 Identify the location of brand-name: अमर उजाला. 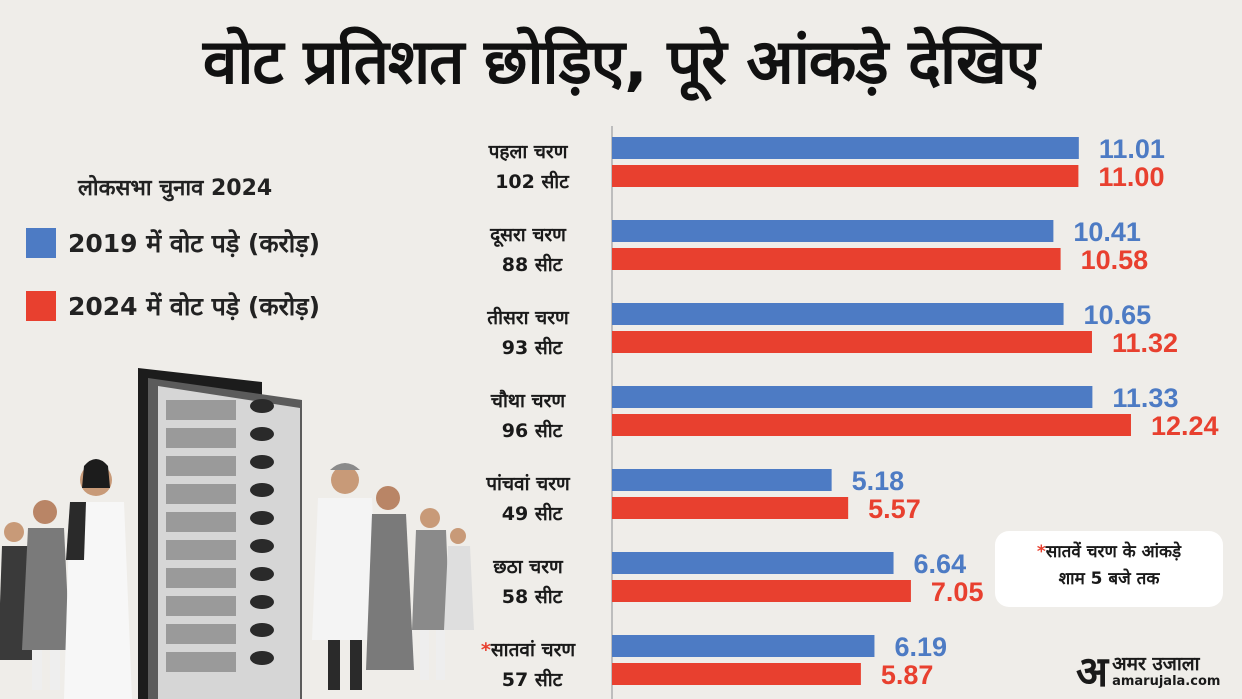
(1156, 664).